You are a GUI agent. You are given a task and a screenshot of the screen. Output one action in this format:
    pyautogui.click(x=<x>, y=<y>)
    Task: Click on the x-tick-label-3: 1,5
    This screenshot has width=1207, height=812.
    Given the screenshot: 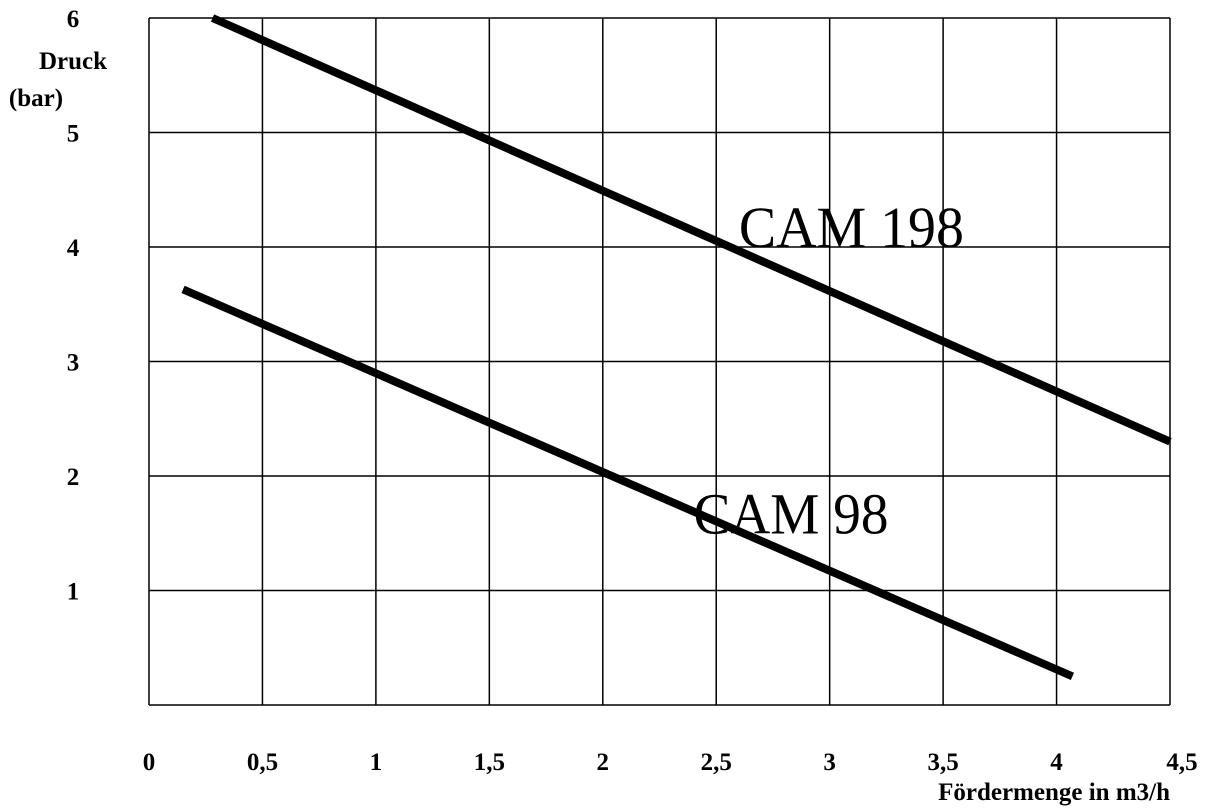 What is the action you would take?
    pyautogui.click(x=489, y=762)
    